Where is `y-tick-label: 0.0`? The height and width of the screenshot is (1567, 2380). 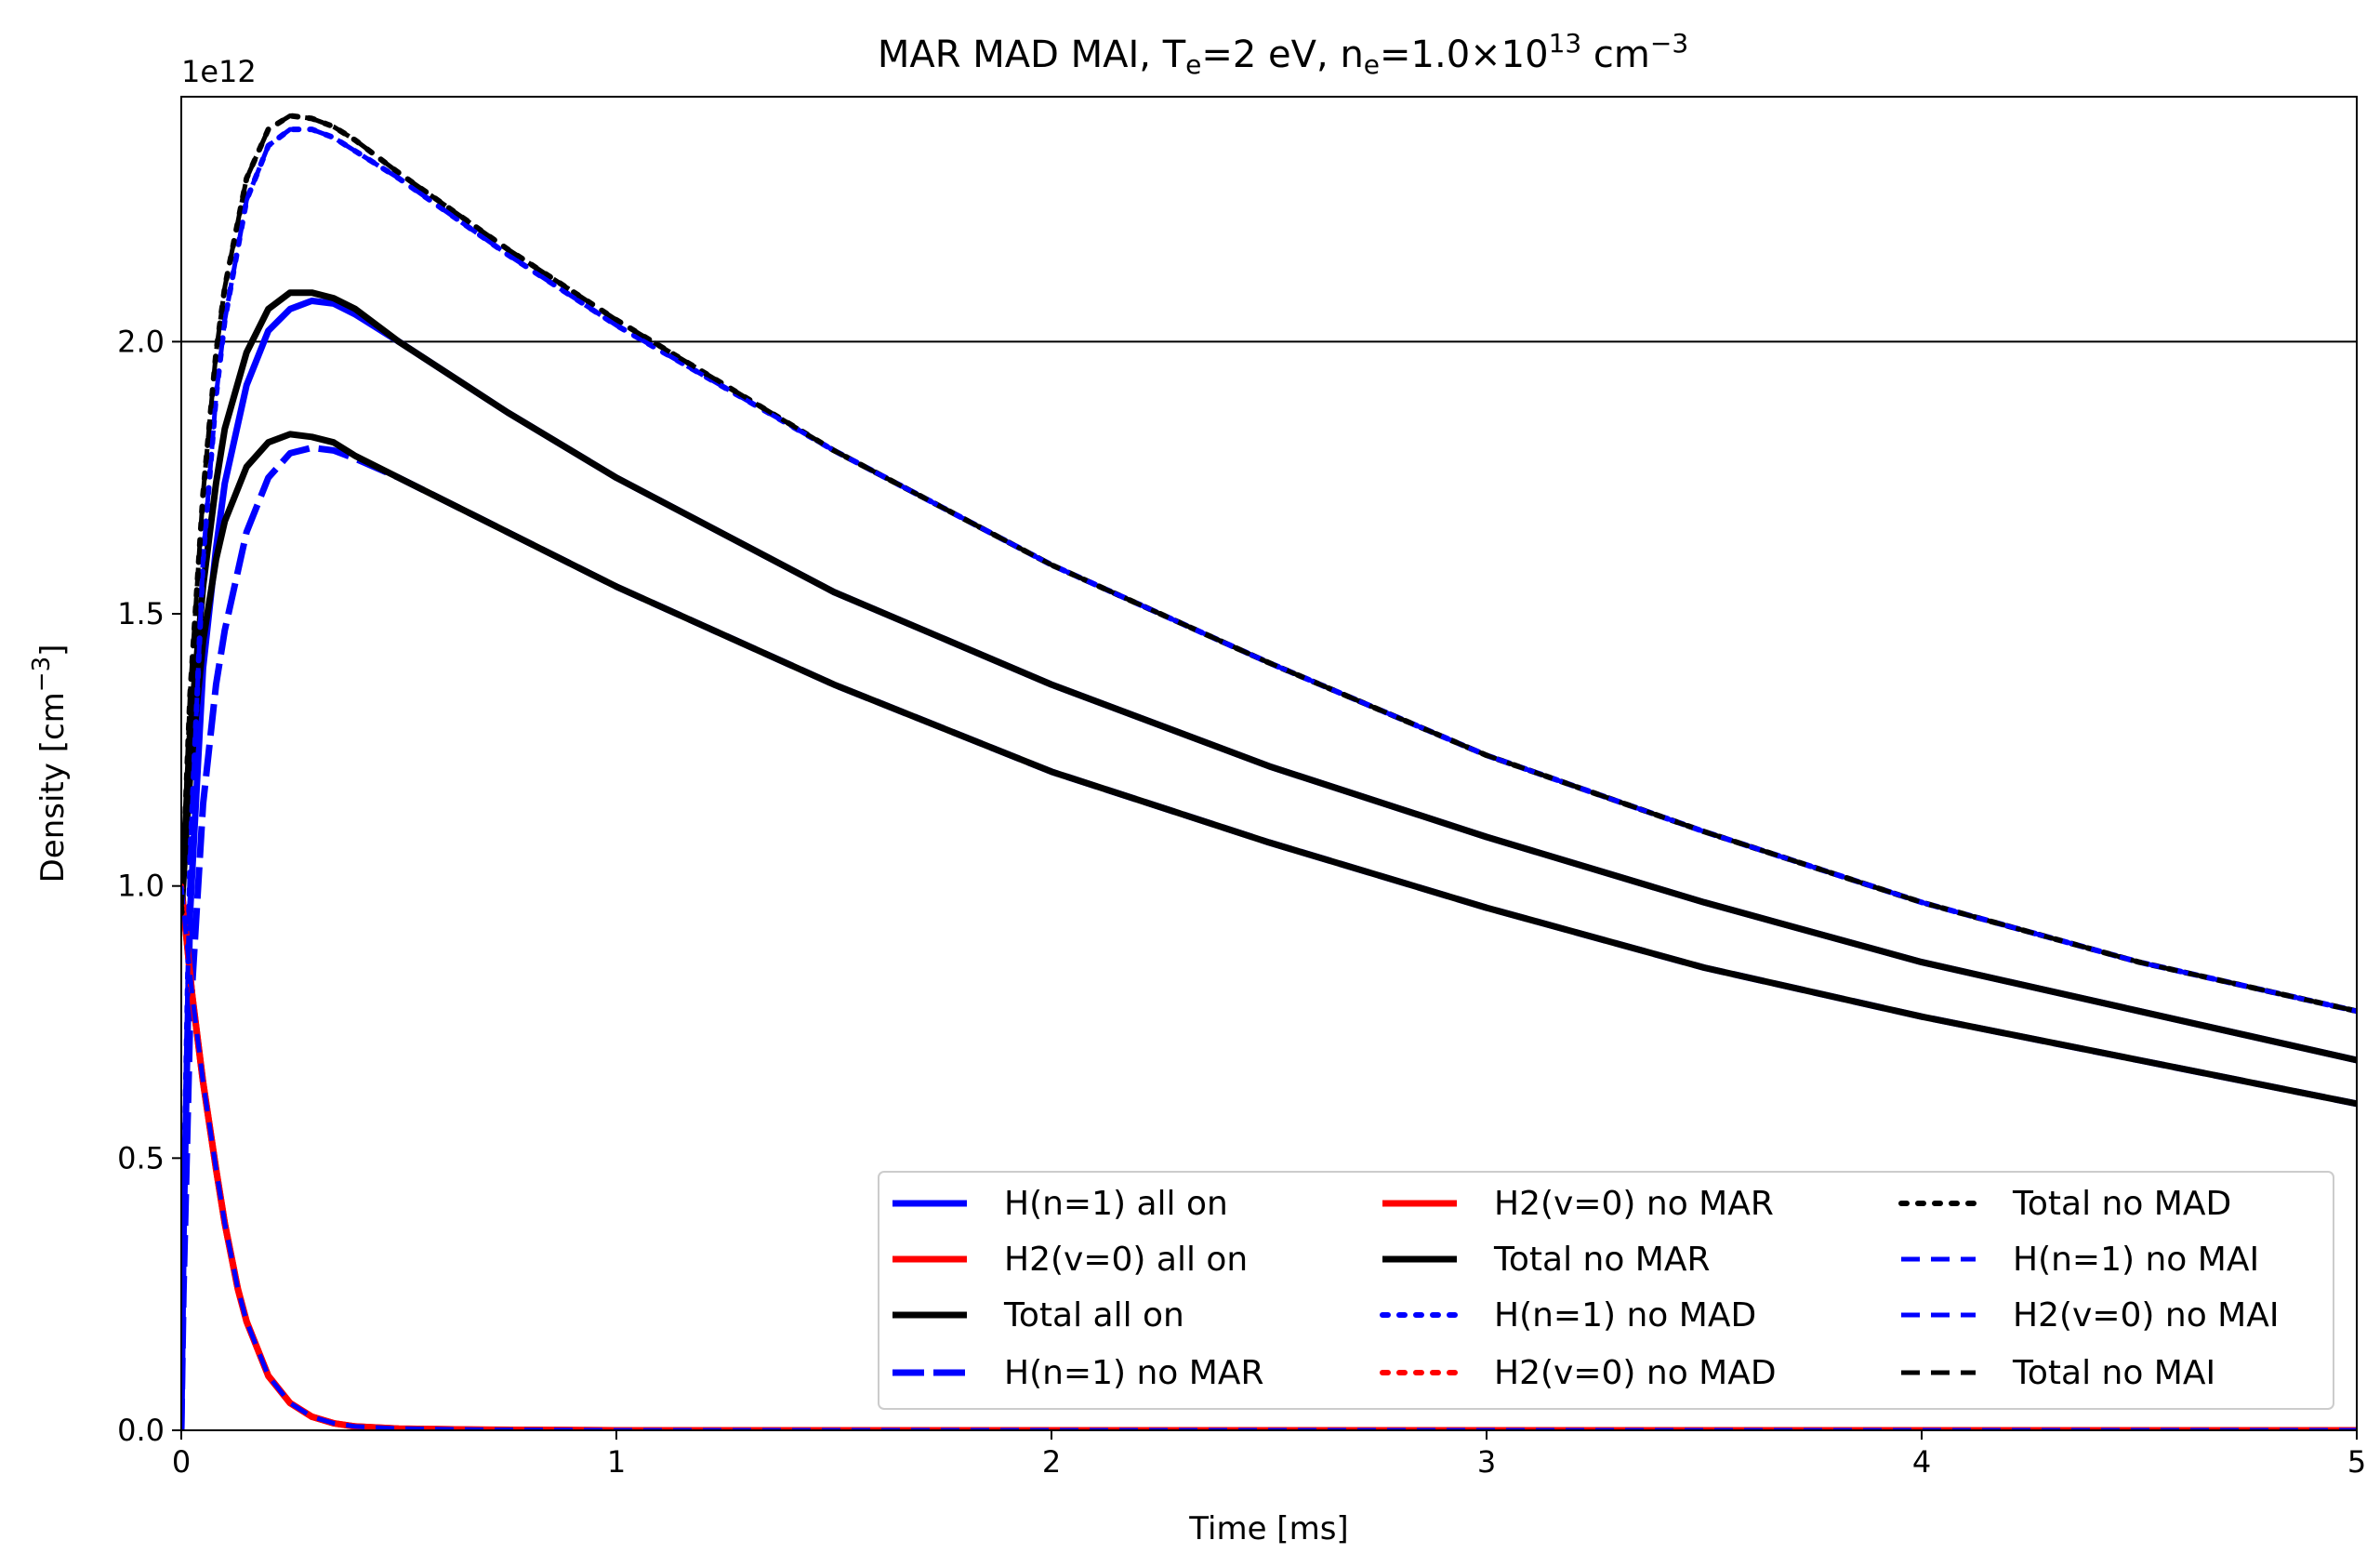
y-tick-label: 0.0 is located at coordinates (141, 1430).